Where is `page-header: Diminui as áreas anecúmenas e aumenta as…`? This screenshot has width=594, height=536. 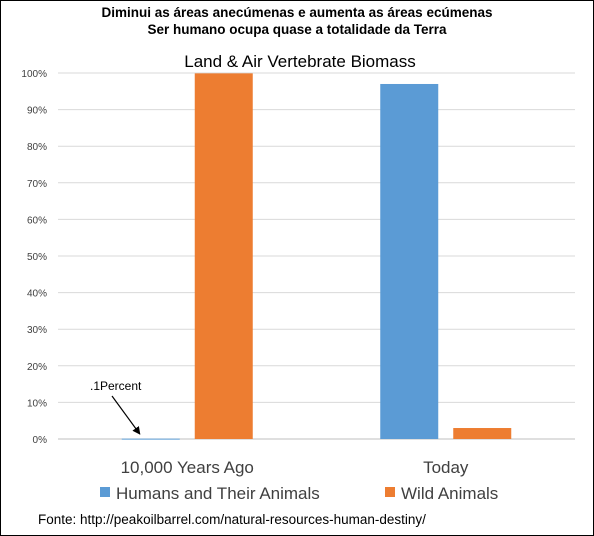
page-header: Diminui as áreas anecúmenas e aumenta as… is located at coordinates (297, 21).